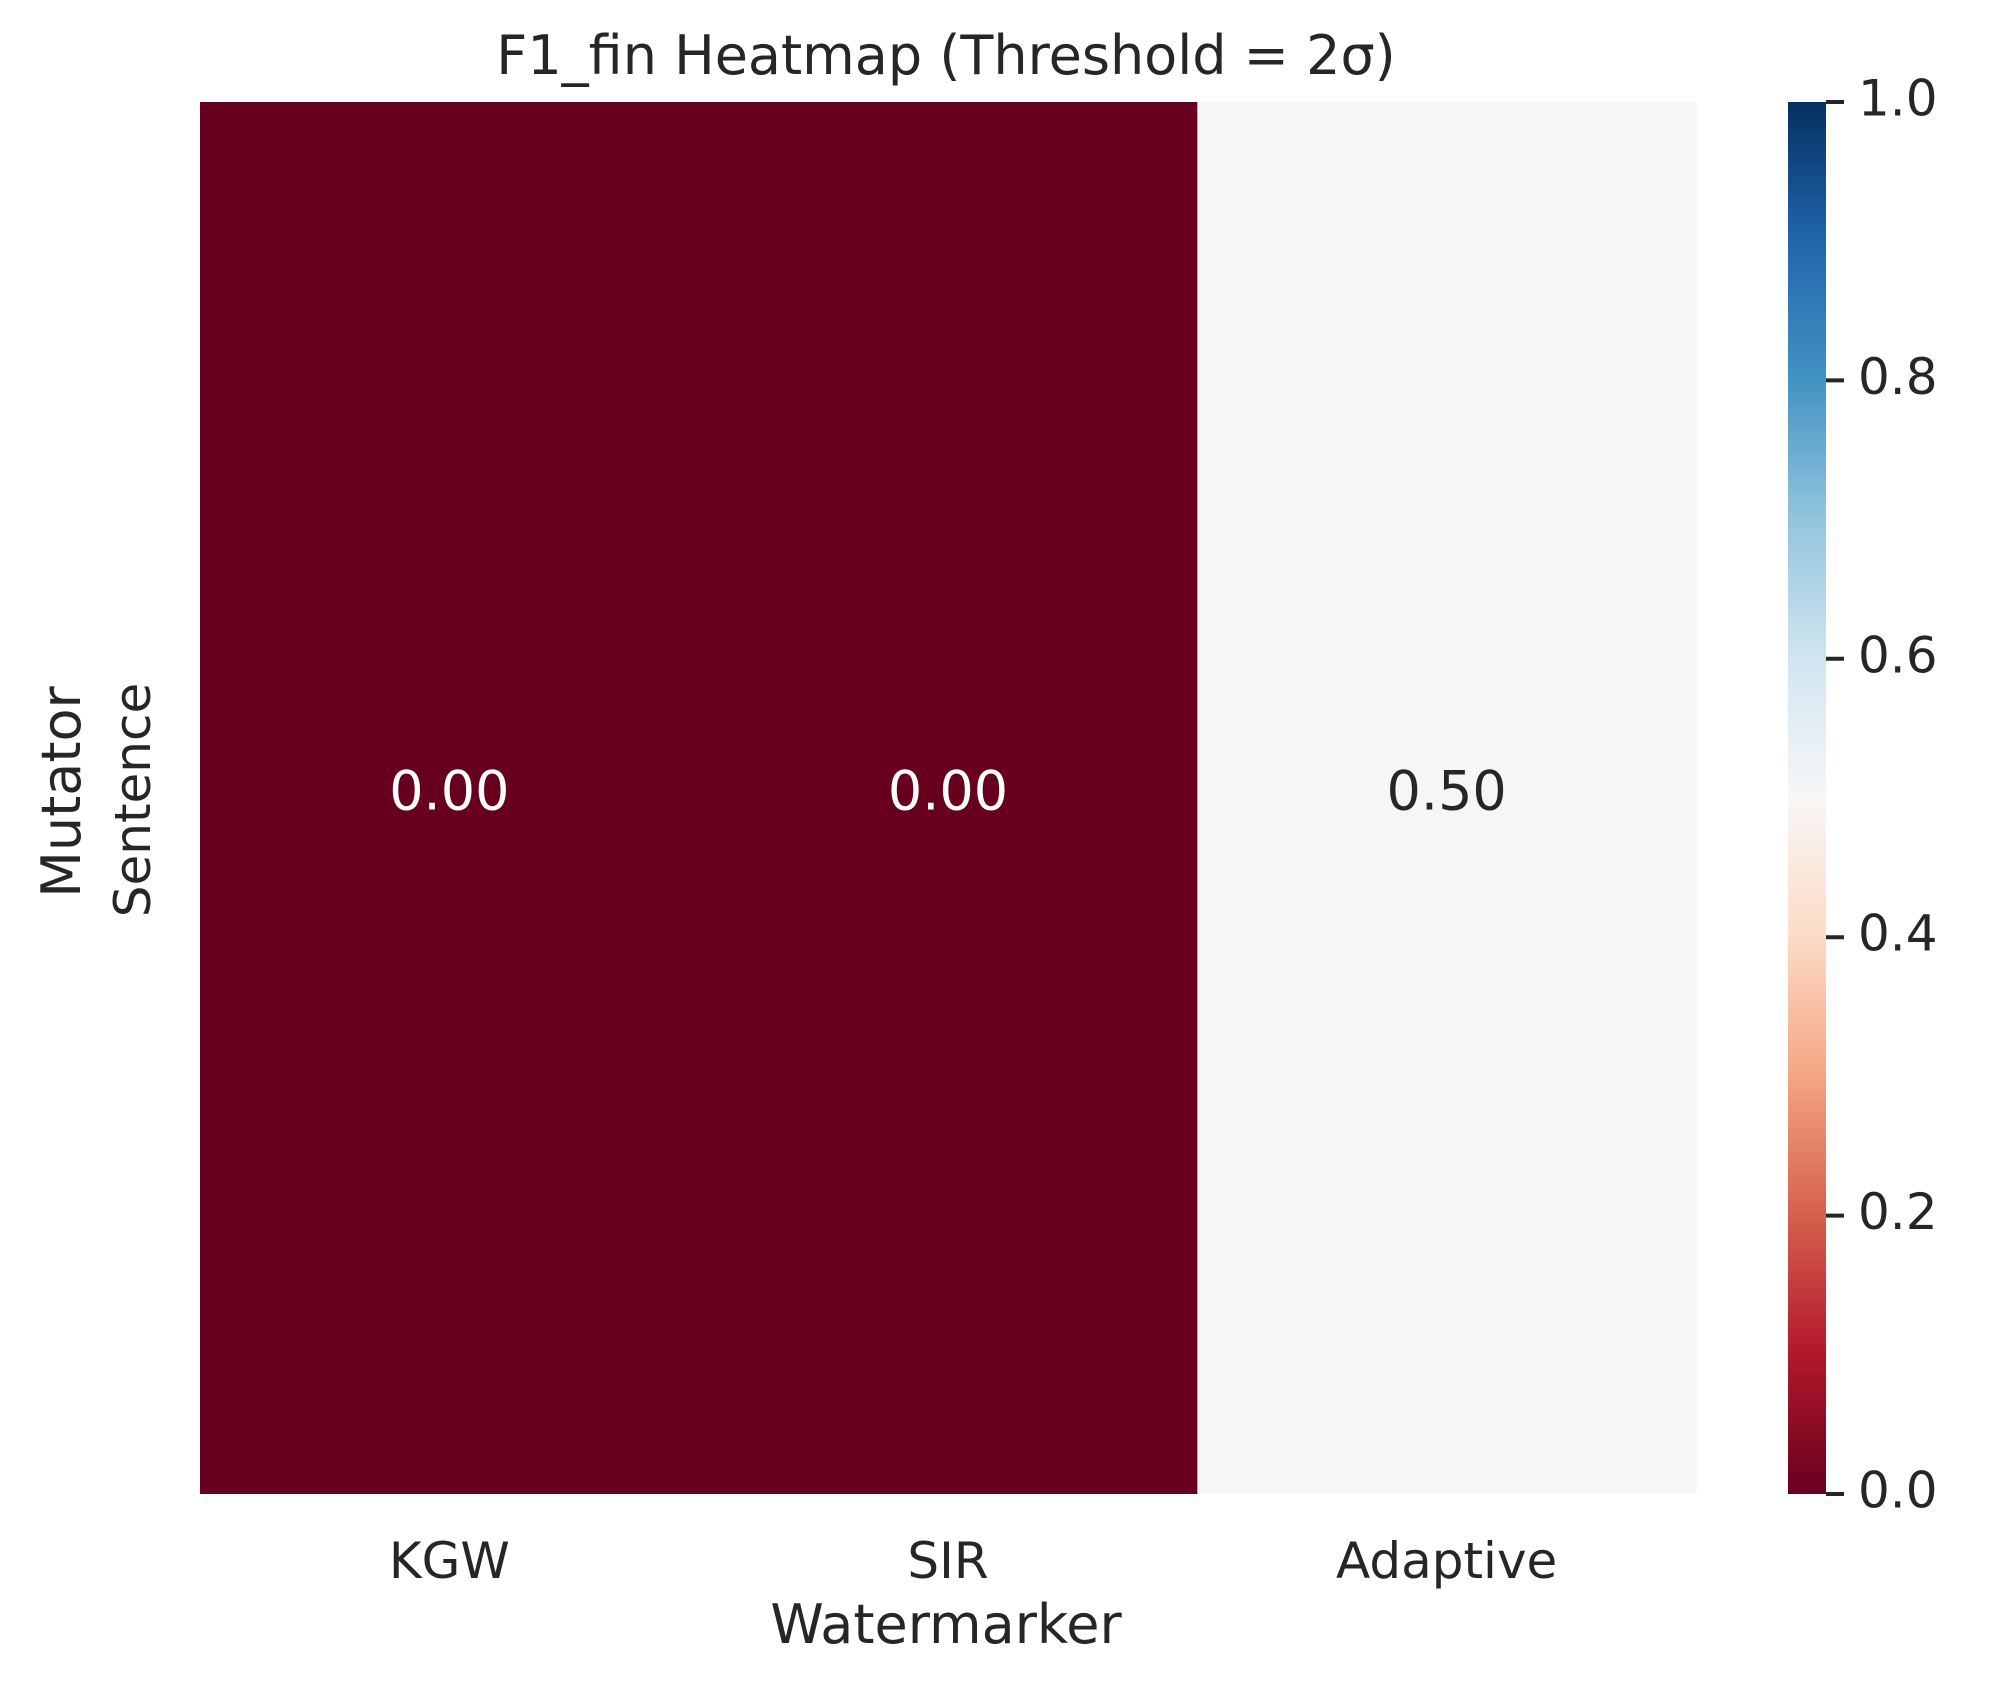 Image resolution: width=2006 pixels, height=1686 pixels. I want to click on heatmap-cell-labels: 0.00 0.00 0.50, so click(948, 791).